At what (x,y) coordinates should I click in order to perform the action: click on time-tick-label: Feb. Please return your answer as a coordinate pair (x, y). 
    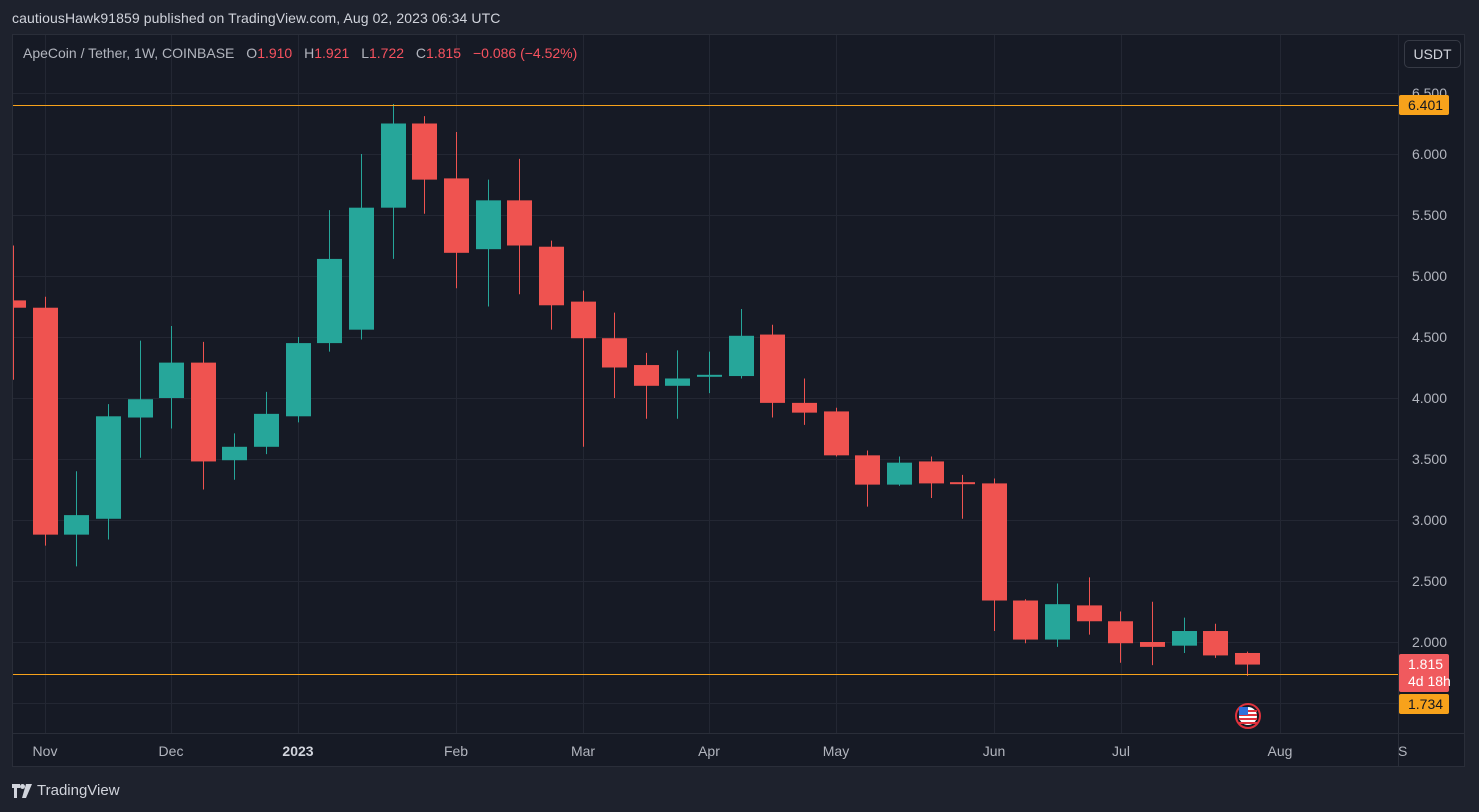
    Looking at the image, I should click on (456, 751).